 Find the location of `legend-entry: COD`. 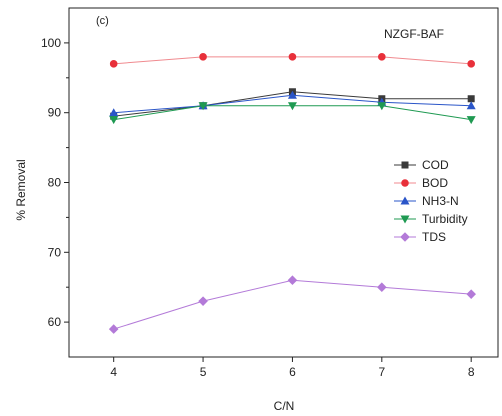

legend-entry: COD is located at coordinates (421, 165).